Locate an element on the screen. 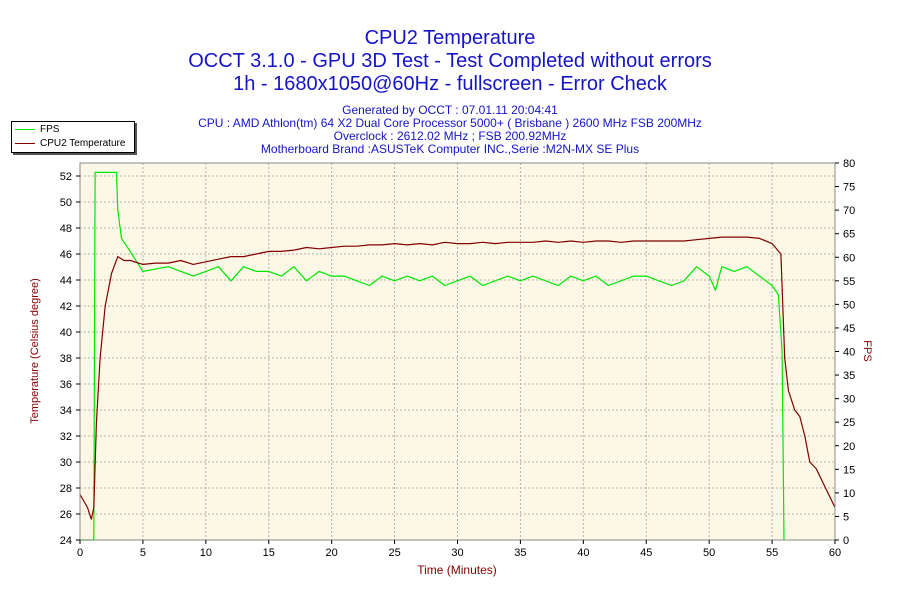  x-tick-label: 30 is located at coordinates (457, 553).